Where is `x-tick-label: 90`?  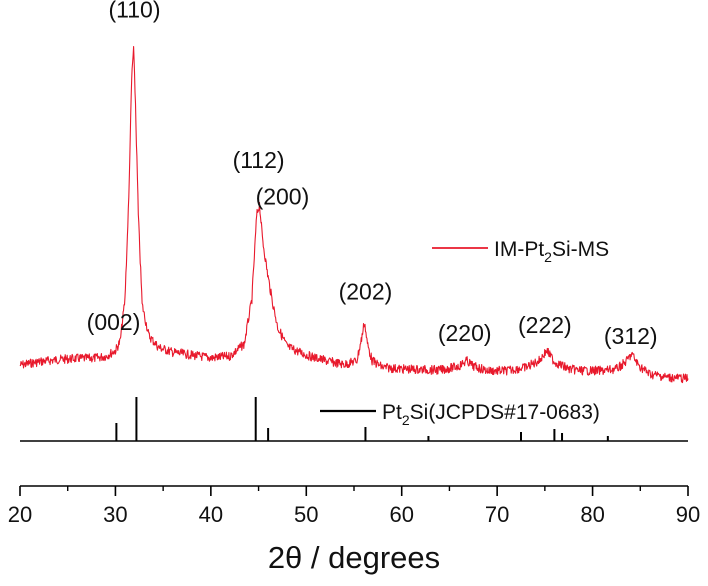 x-tick-label: 90 is located at coordinates (688, 514).